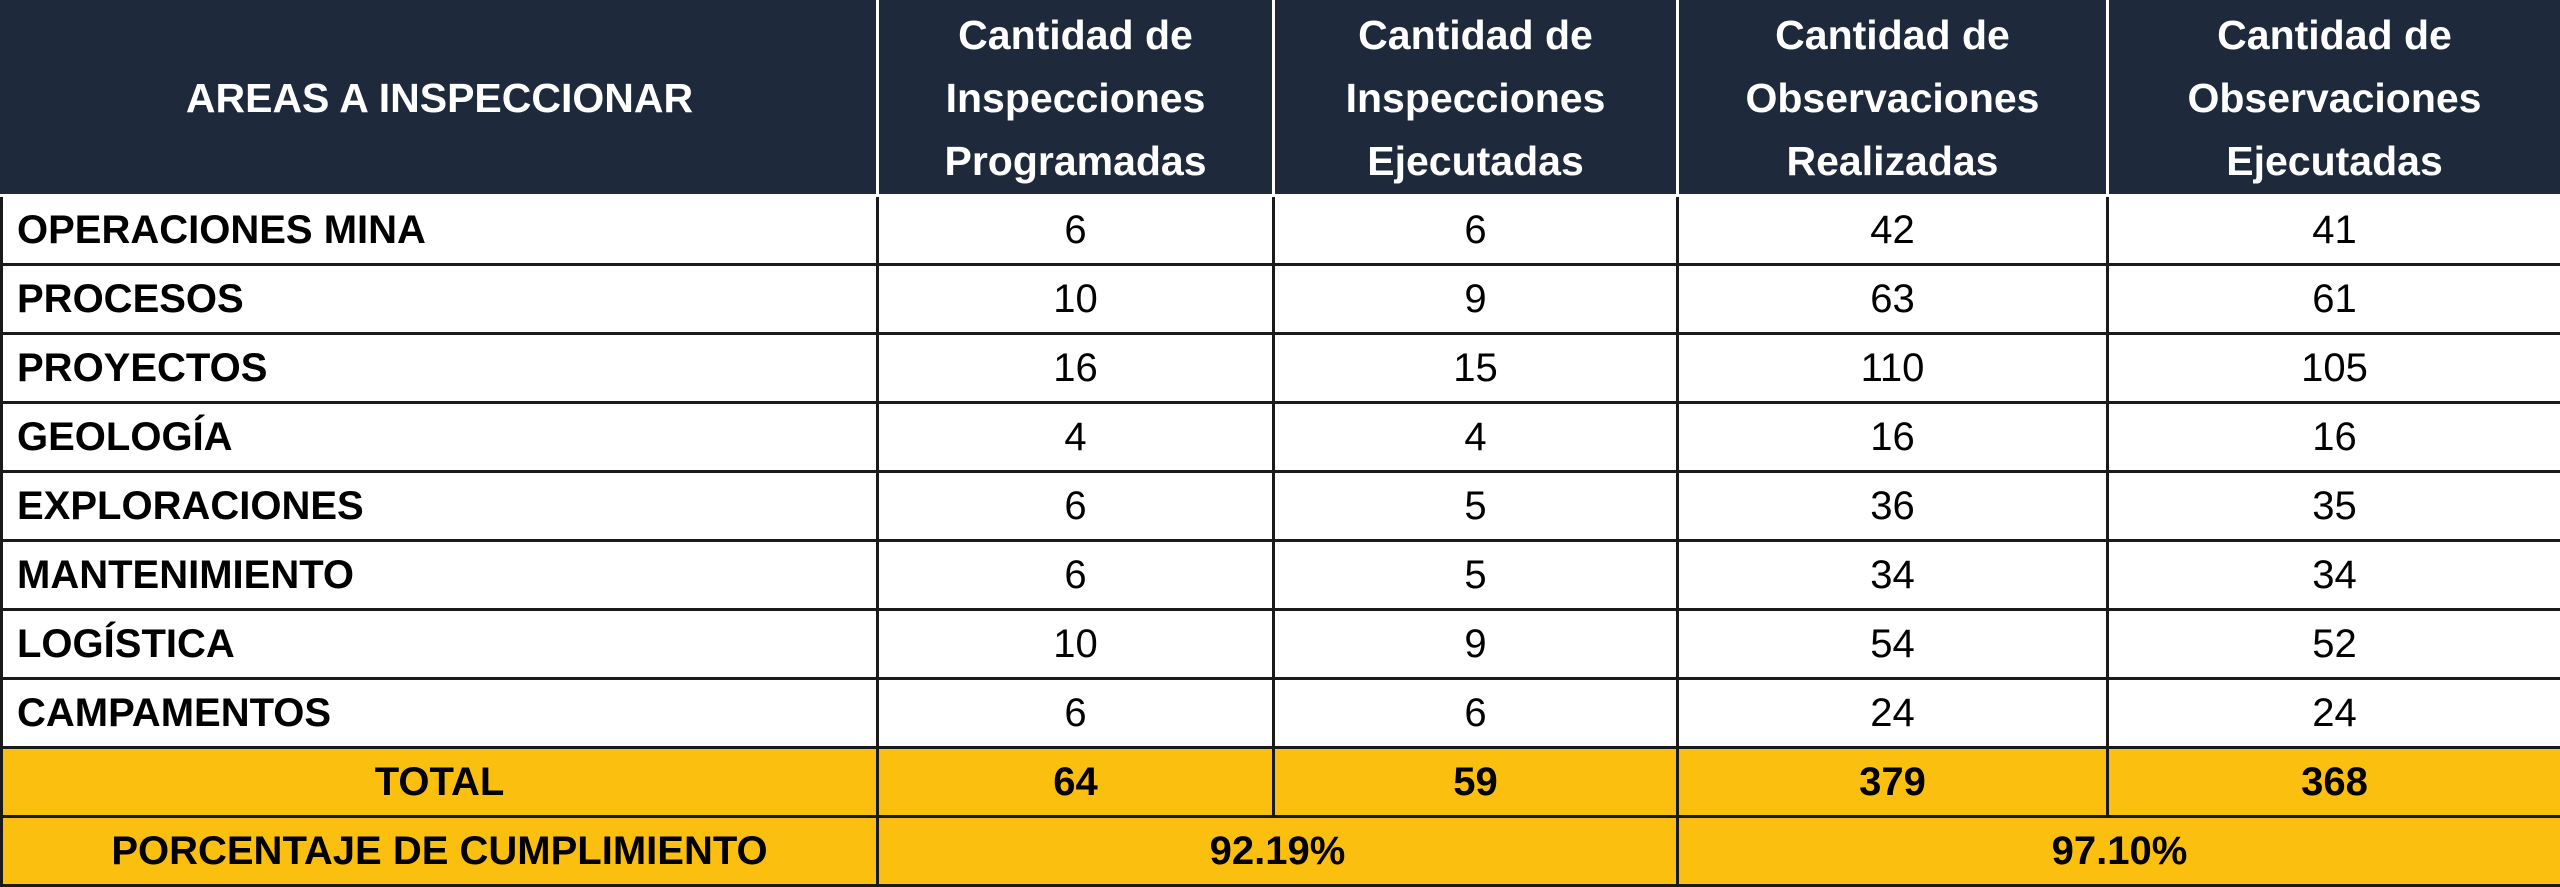  I want to click on area-name: MANTENIMIENTO, so click(440, 575).